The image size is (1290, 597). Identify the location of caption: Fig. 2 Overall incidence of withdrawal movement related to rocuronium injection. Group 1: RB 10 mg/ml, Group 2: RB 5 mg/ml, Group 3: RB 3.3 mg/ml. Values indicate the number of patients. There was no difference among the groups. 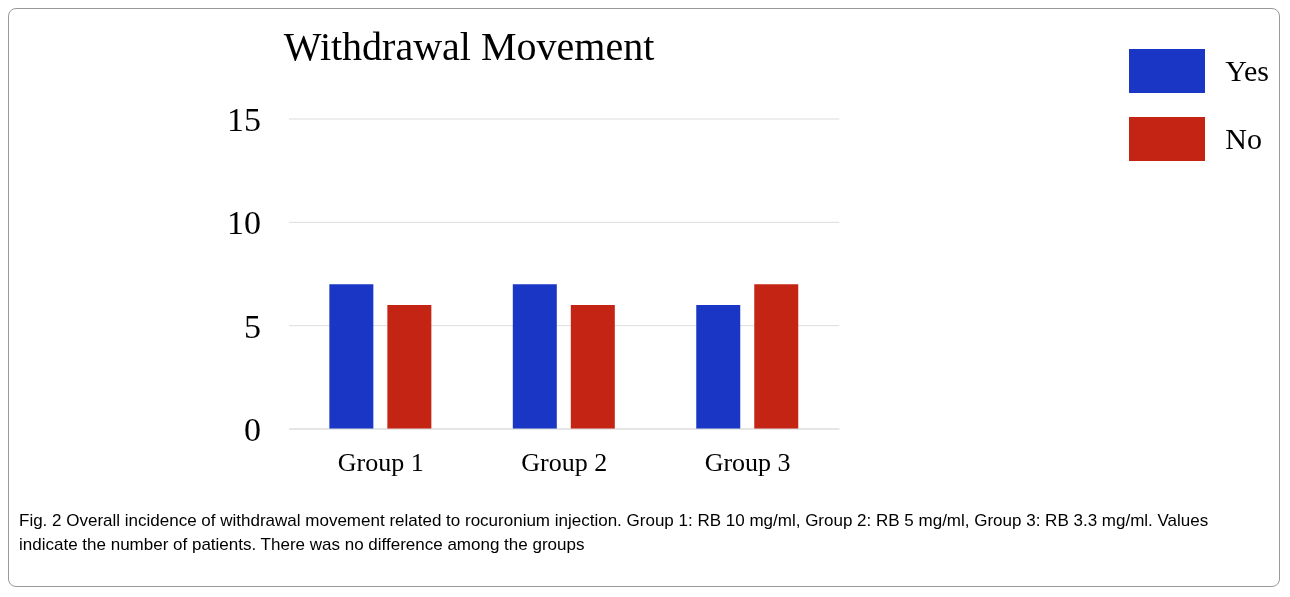
(614, 533).